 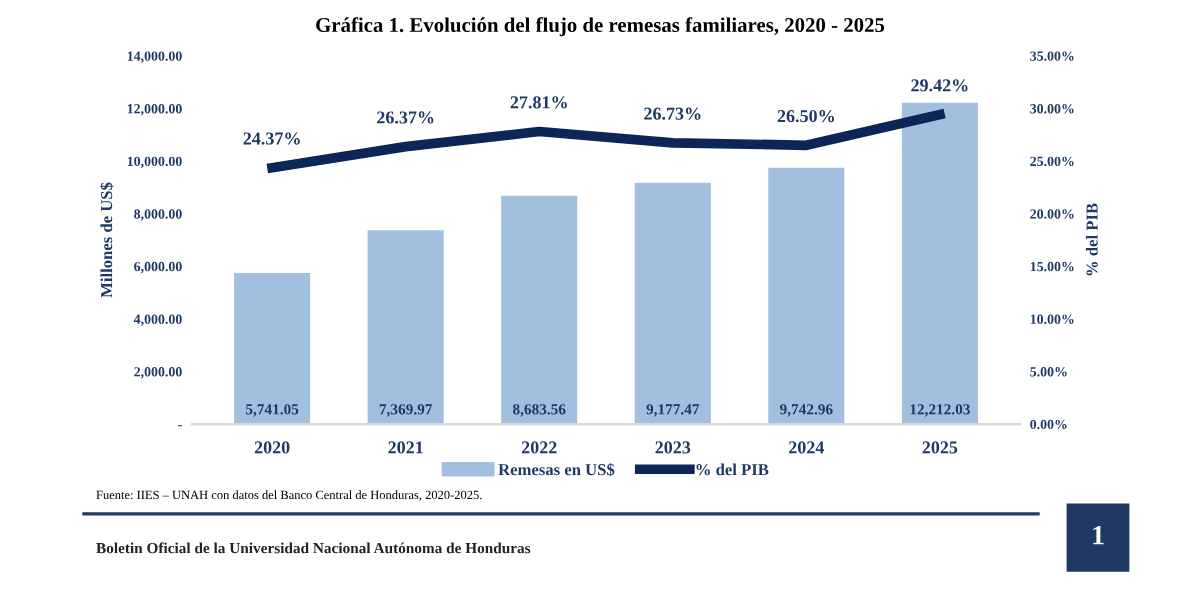 What do you see at coordinates (732, 469) in the screenshot?
I see `legend-label: % del PIB` at bounding box center [732, 469].